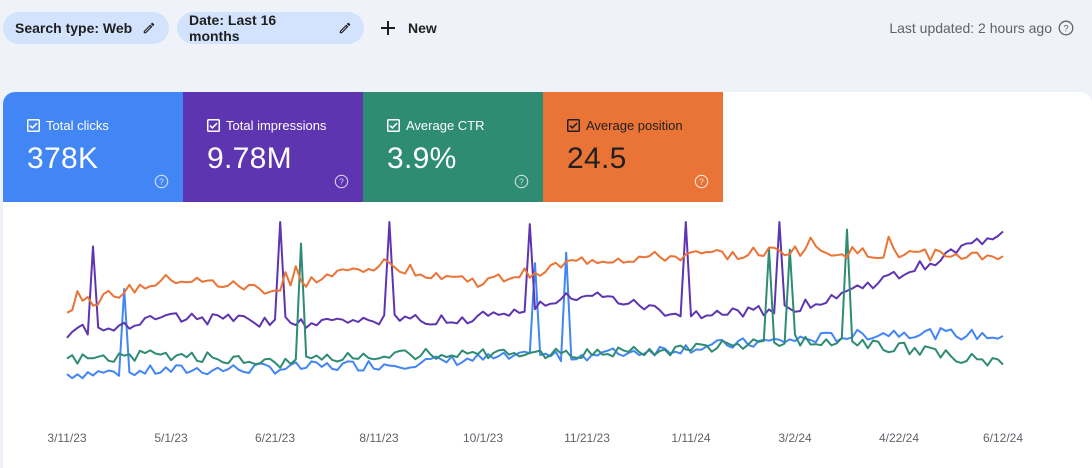 The image size is (1092, 468). What do you see at coordinates (249, 158) in the screenshot?
I see `metric-value: 9.78M` at bounding box center [249, 158].